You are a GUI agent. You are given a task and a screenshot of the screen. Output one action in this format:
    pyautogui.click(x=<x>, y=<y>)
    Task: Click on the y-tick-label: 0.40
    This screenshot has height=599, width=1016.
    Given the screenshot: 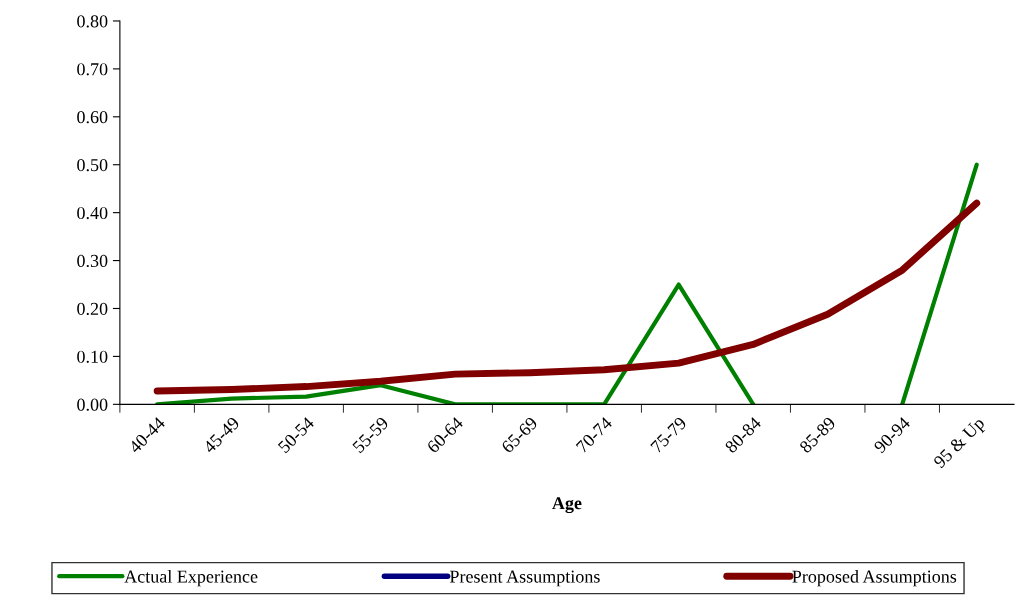 What is the action you would take?
    pyautogui.click(x=92, y=213)
    